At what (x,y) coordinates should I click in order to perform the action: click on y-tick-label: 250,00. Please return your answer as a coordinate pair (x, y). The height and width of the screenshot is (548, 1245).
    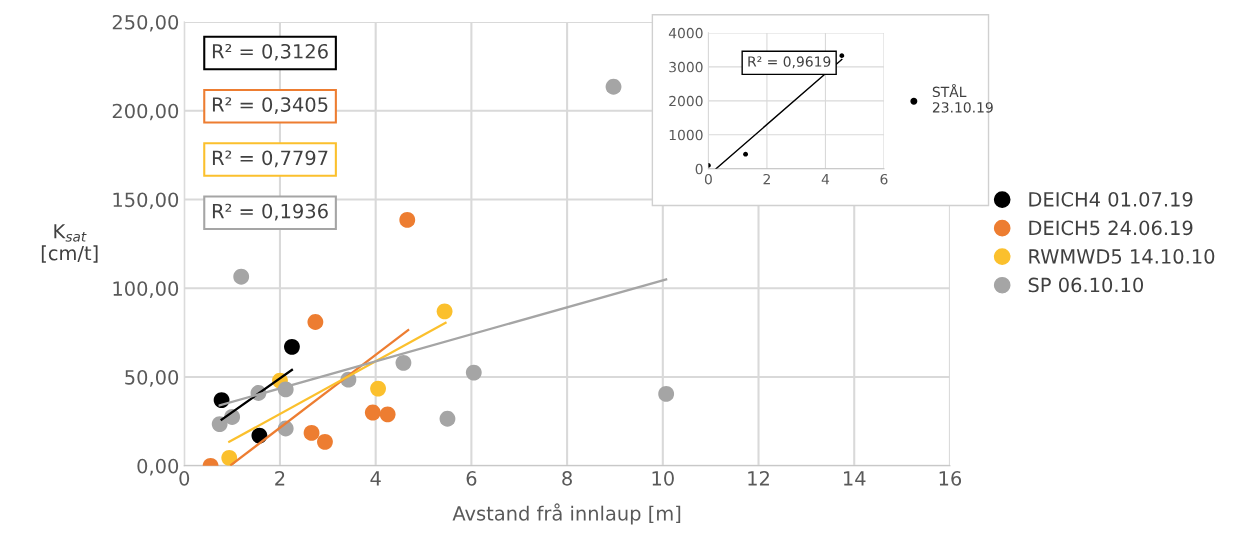
    Looking at the image, I should click on (145, 23).